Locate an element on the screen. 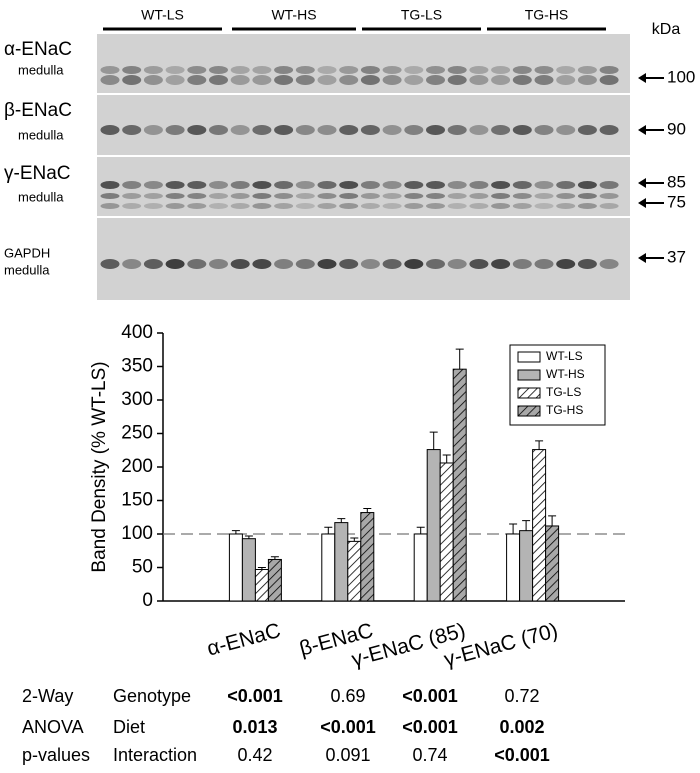 The height and width of the screenshot is (773, 700). y-tick-label: 300 is located at coordinates (137, 399).